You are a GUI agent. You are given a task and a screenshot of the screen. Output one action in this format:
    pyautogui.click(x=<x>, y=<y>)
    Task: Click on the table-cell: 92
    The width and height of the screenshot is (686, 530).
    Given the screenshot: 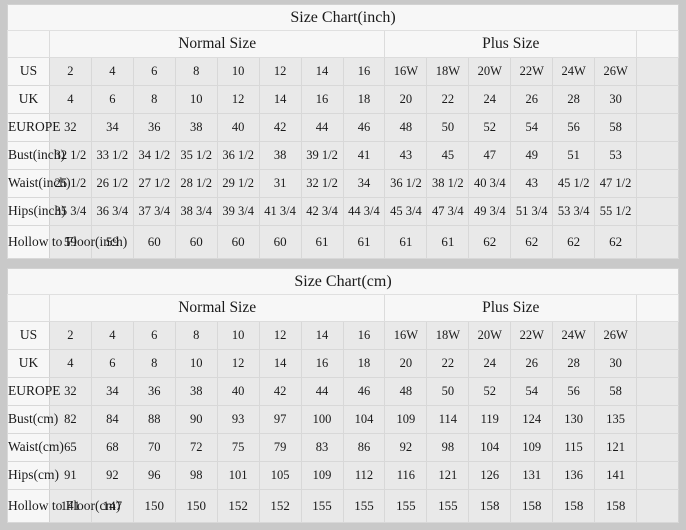 What is the action you would take?
    pyautogui.click(x=406, y=447)
    